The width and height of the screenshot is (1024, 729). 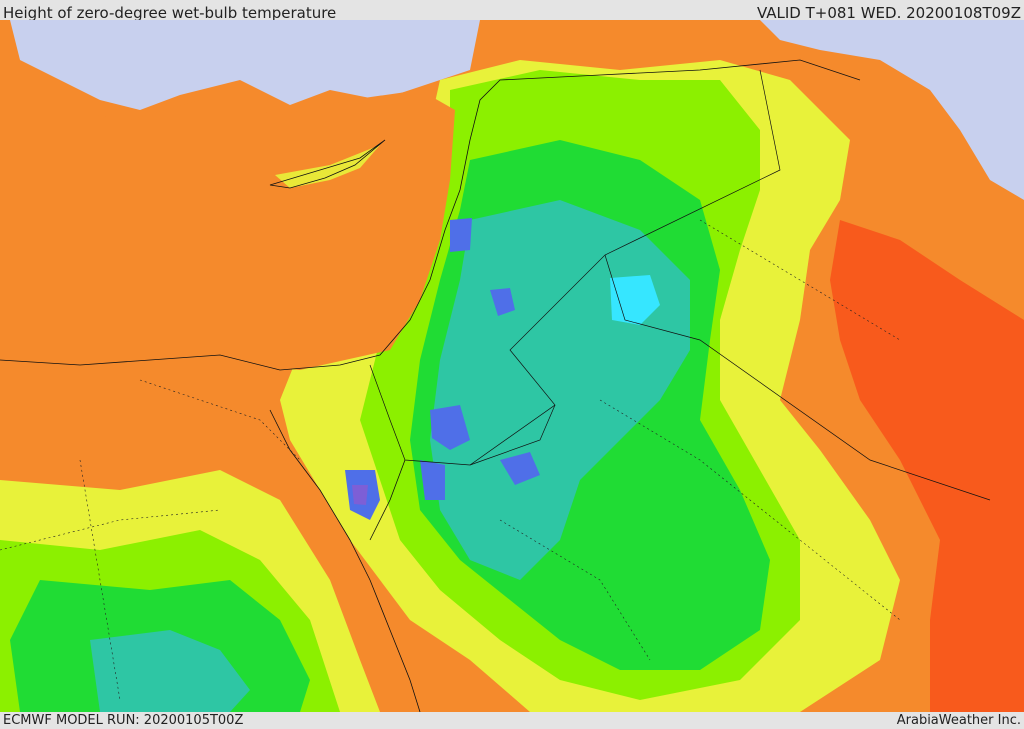 What do you see at coordinates (245, 65) in the screenshot?
I see `contour-lavender-nw` at bounding box center [245, 65].